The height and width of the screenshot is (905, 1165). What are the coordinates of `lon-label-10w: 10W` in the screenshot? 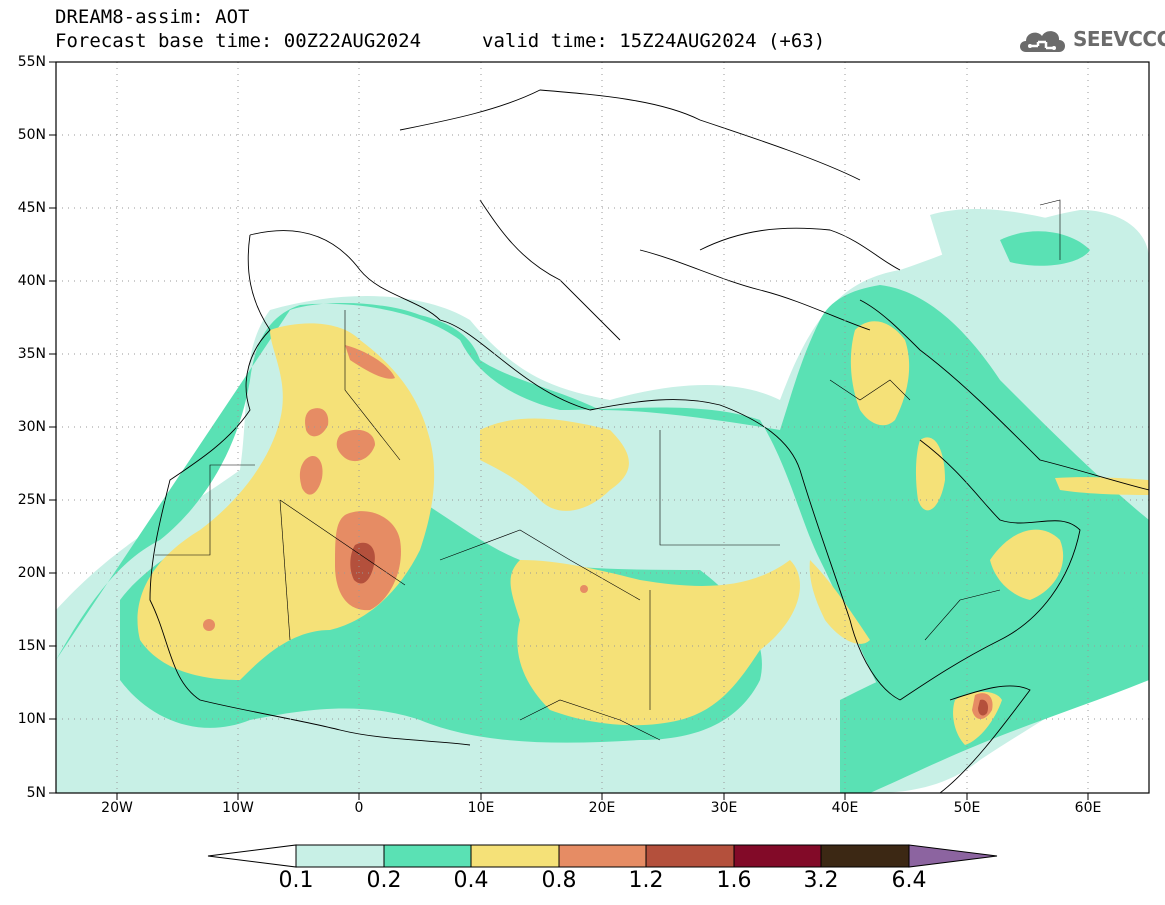 It's located at (238, 808).